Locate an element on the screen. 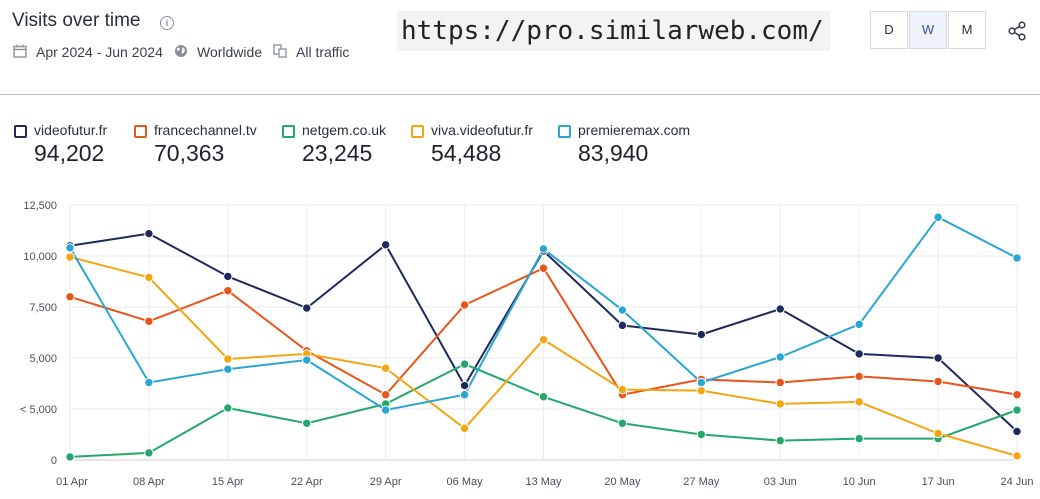 The height and width of the screenshot is (499, 1040). legend-series-name: netgem.co.uk is located at coordinates (344, 130).